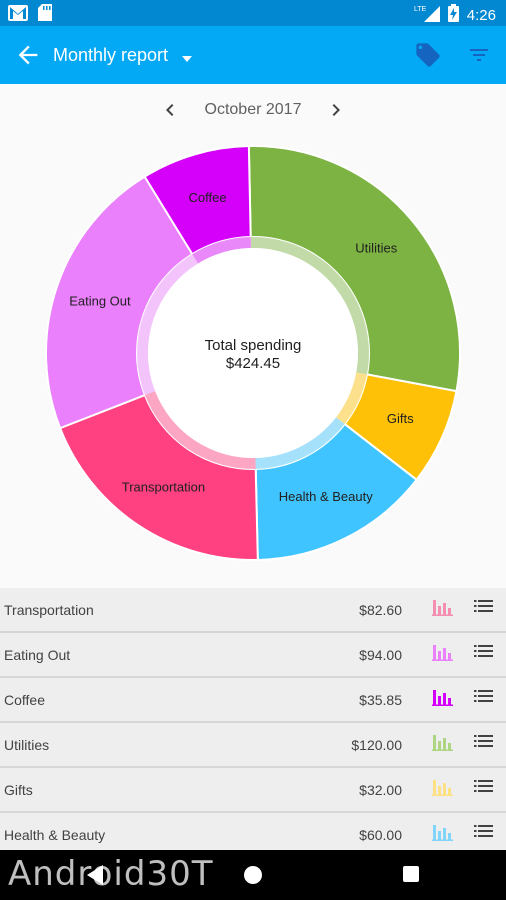 This screenshot has height=900, width=506. I want to click on category-name: Health & Beauty, so click(55, 835).